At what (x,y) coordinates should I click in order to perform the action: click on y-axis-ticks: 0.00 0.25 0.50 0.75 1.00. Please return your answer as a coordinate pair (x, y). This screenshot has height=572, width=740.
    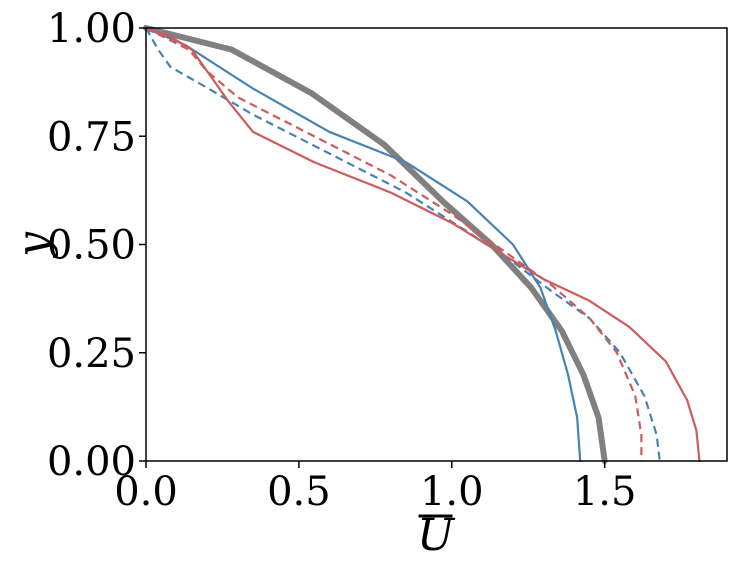
    Looking at the image, I should click on (96, 245).